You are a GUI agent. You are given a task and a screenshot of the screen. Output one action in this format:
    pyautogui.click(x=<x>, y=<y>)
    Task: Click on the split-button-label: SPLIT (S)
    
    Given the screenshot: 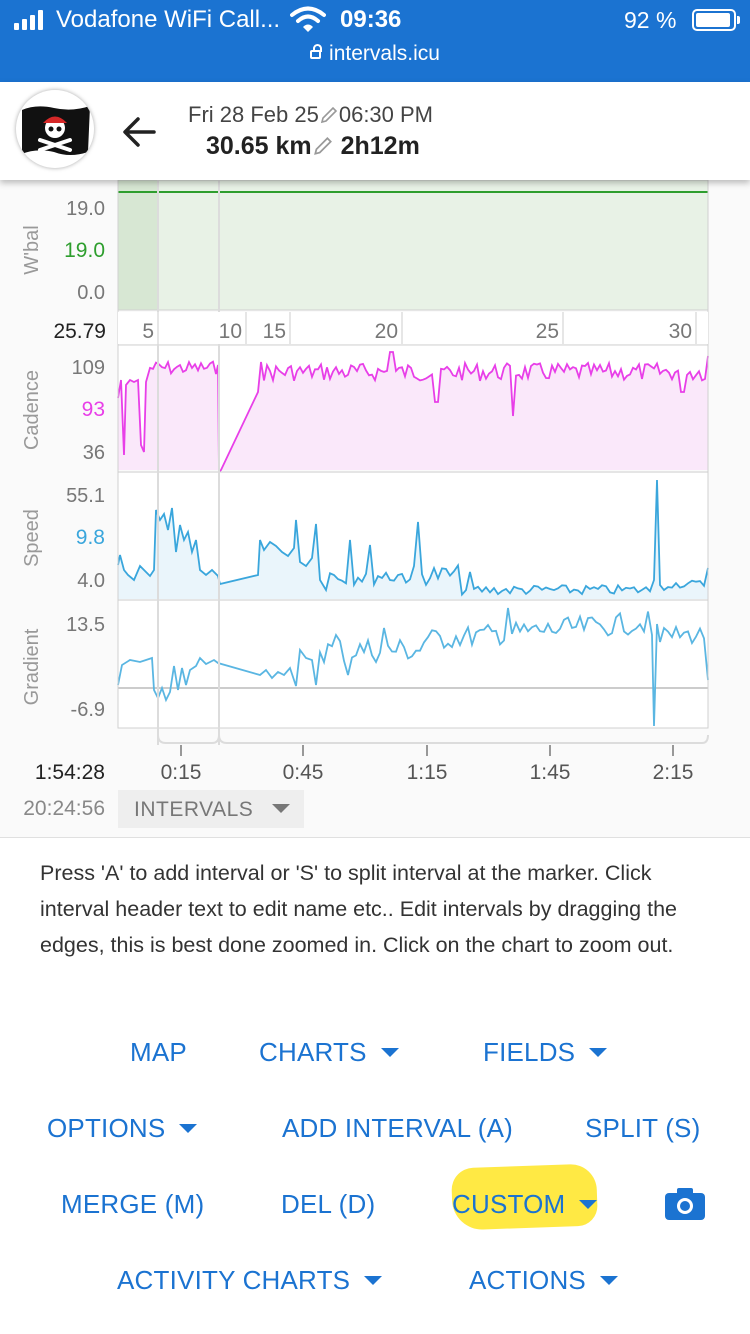 What is the action you would take?
    pyautogui.click(x=643, y=1128)
    